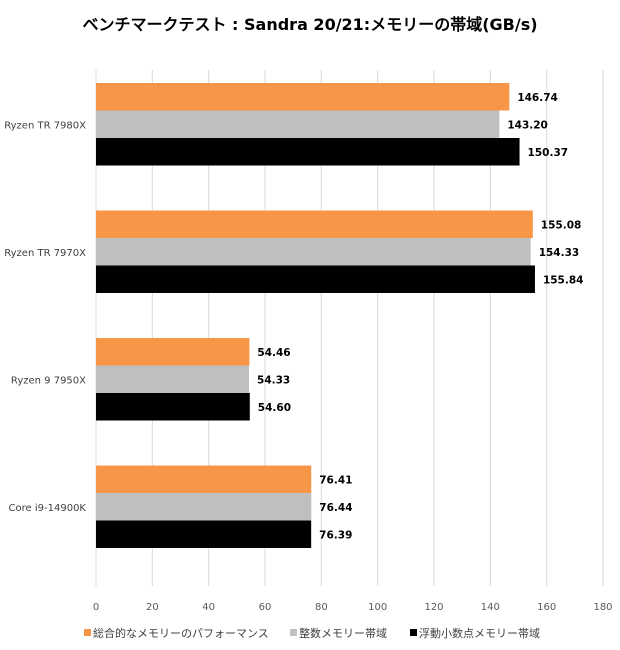  What do you see at coordinates (96, 607) in the screenshot?
I see `x-tick-label: 0` at bounding box center [96, 607].